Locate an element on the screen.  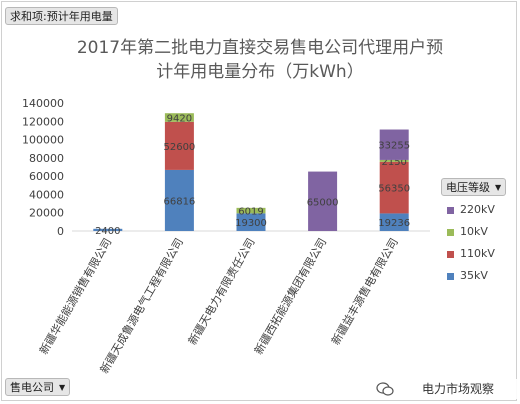
x-category-label: 新疆西拓能源集团有限公司 is located at coordinates (290, 296).